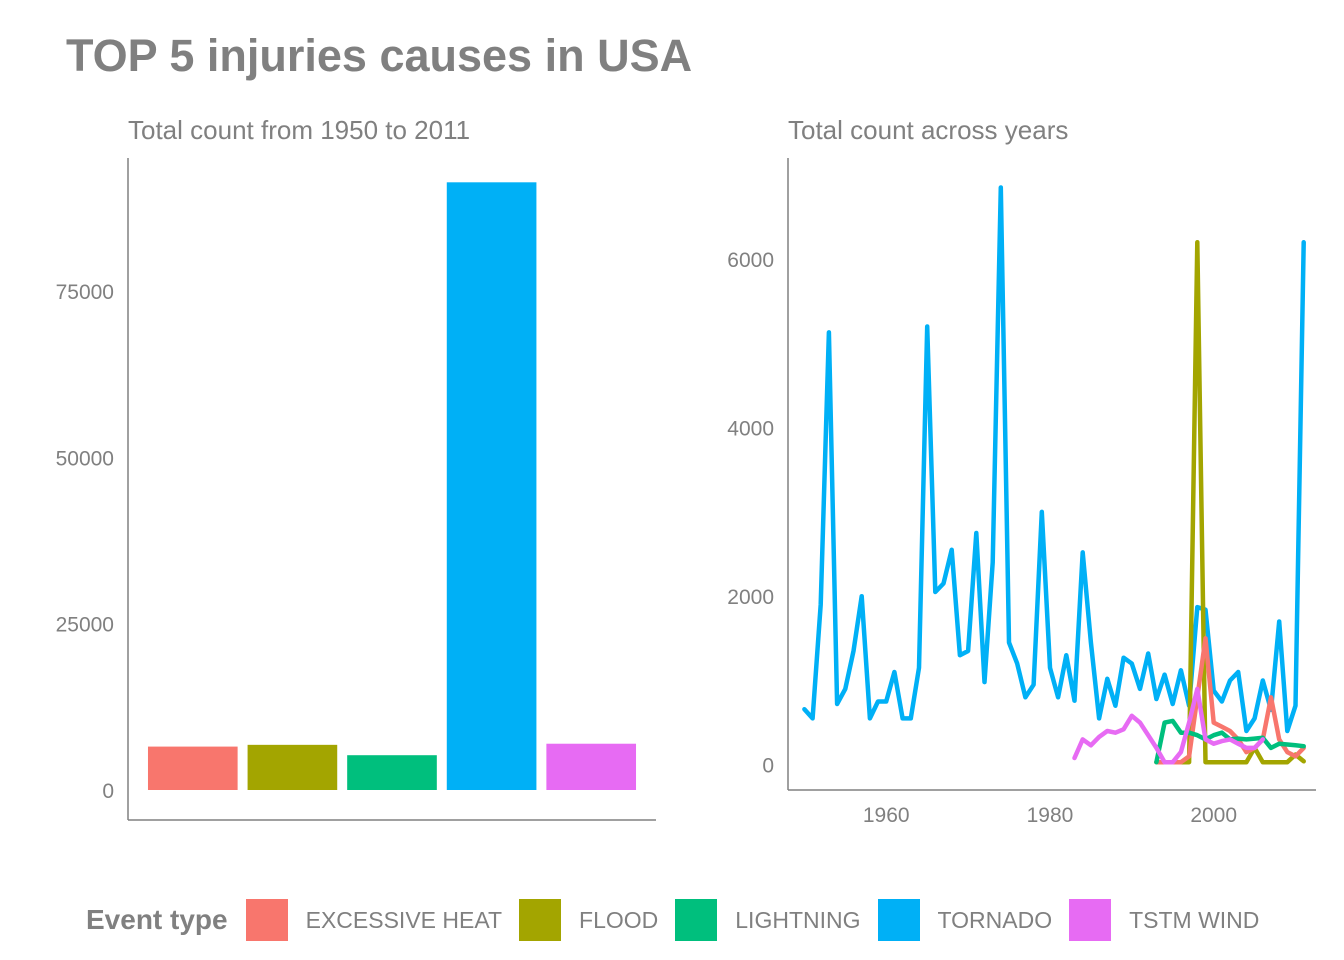 Image resolution: width=1344 pixels, height=960 pixels. What do you see at coordinates (157, 919) in the screenshot?
I see `legend-title: Event type` at bounding box center [157, 919].